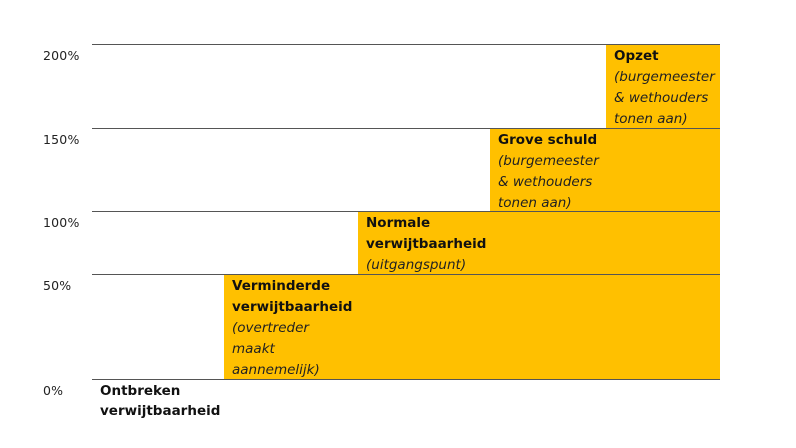 This screenshot has width=796, height=448. What do you see at coordinates (416, 265) in the screenshot?
I see `category-subtitle-line: (uitgangspunt)` at bounding box center [416, 265].